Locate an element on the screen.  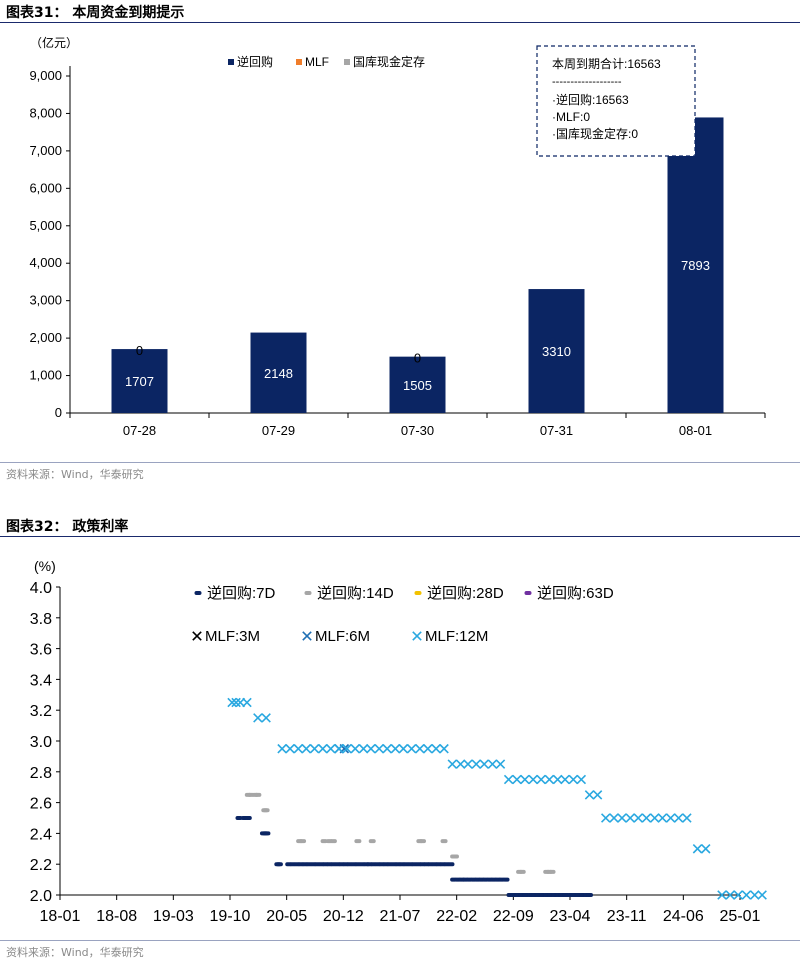
figure31-title: 图表31： 本周资金到期提示 is located at coordinates (95, 13).